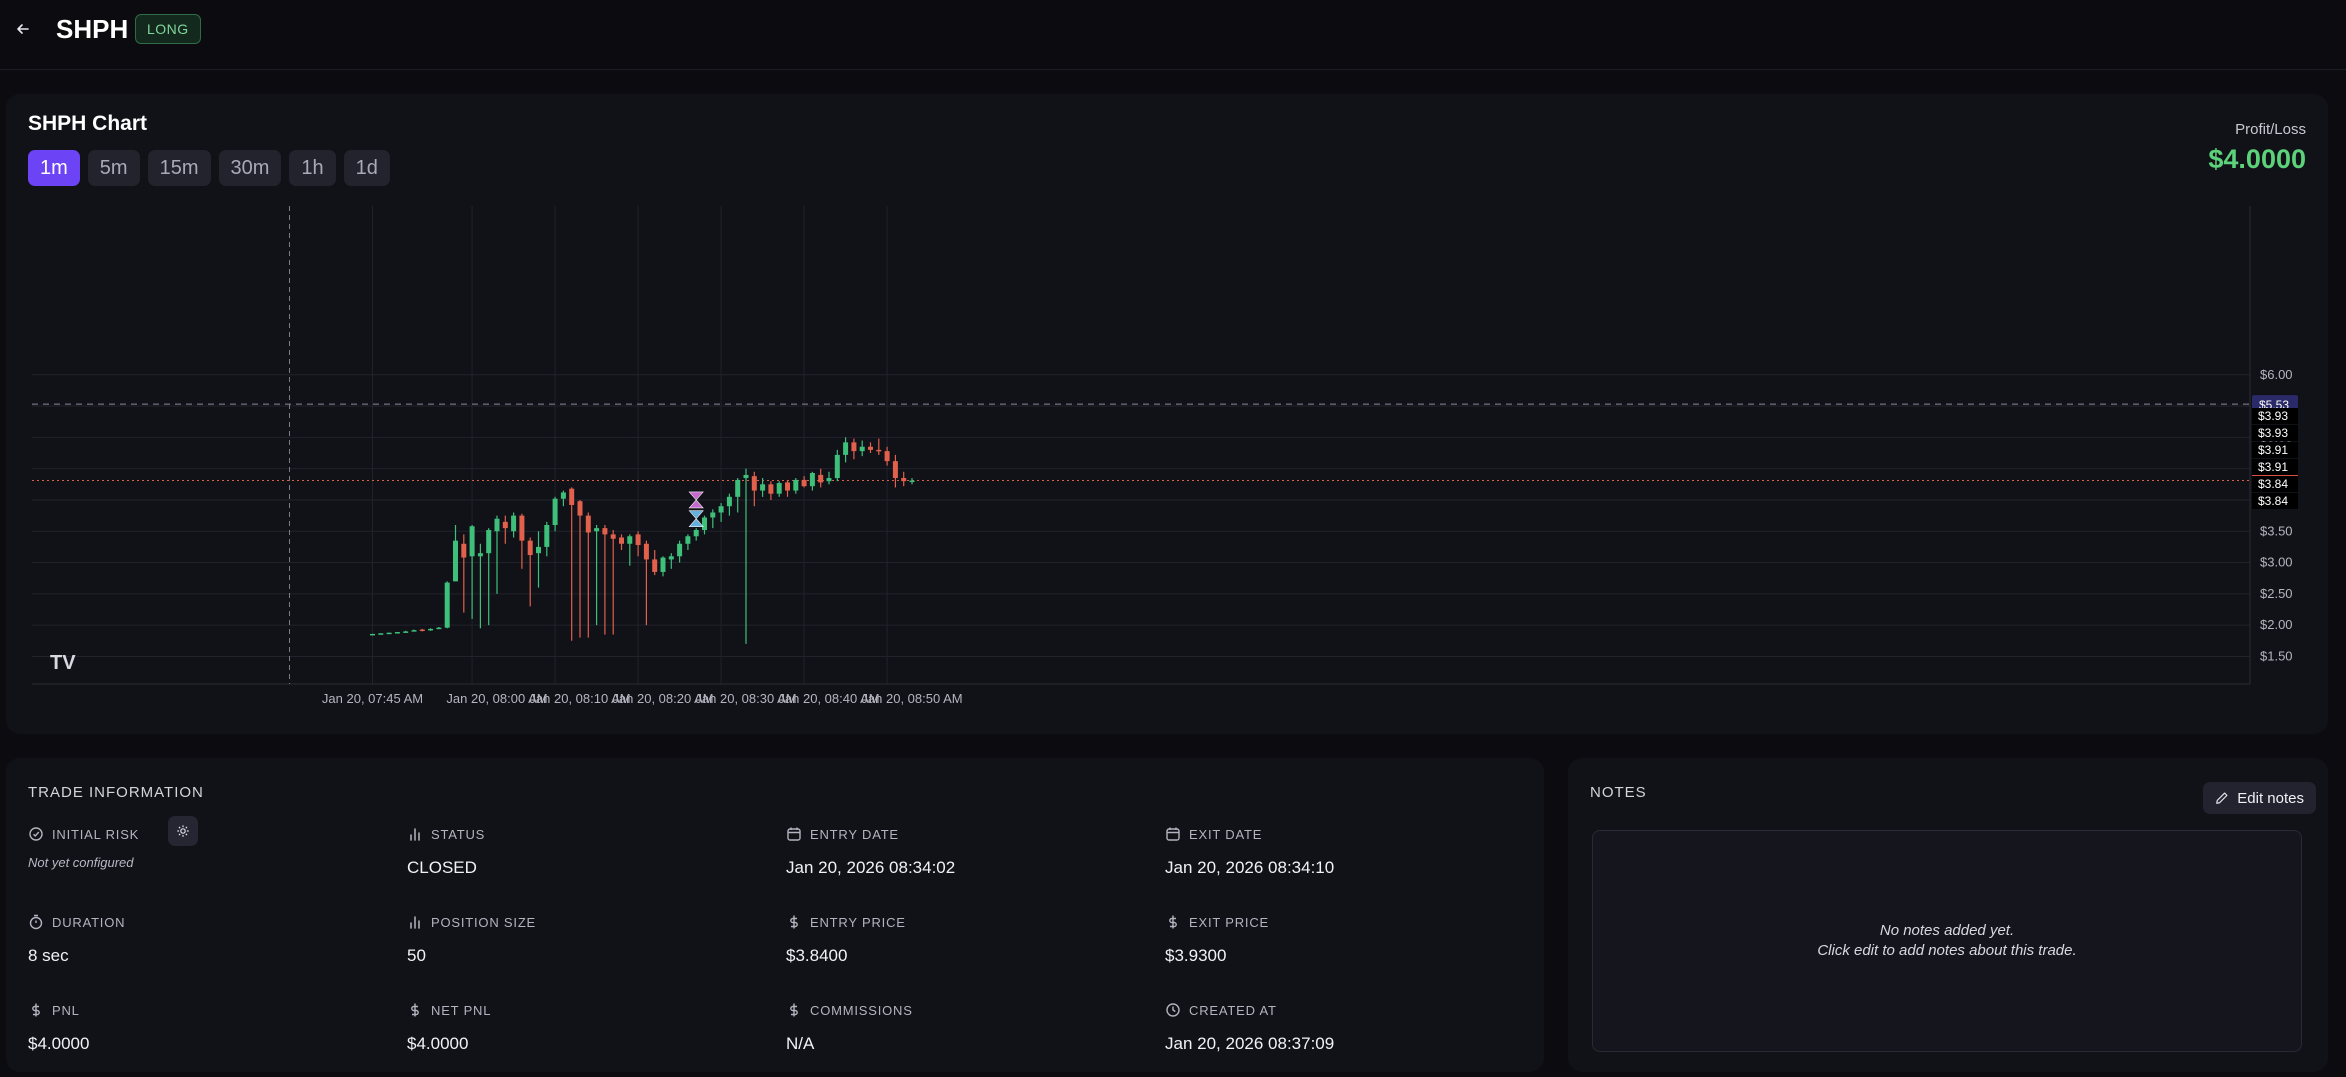 Image resolution: width=2346 pixels, height=1077 pixels. Describe the element at coordinates (92, 29) in the screenshot. I see `ticker-title: SHPH` at that location.